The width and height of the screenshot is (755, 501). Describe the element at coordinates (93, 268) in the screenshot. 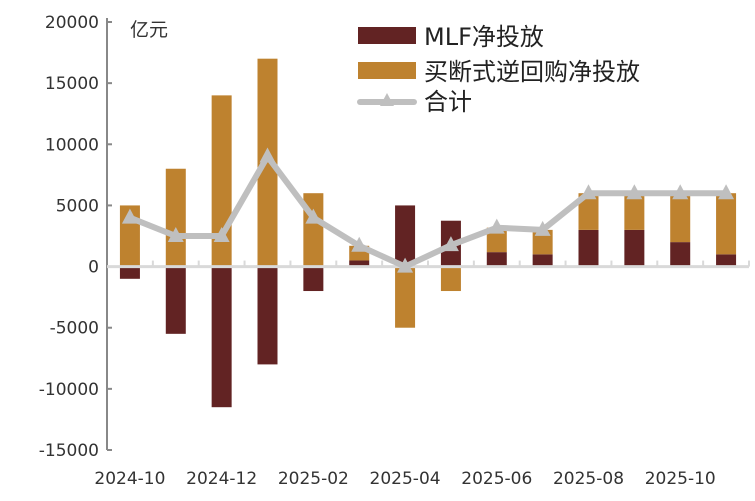

I see `y-tick-label: 0` at that location.